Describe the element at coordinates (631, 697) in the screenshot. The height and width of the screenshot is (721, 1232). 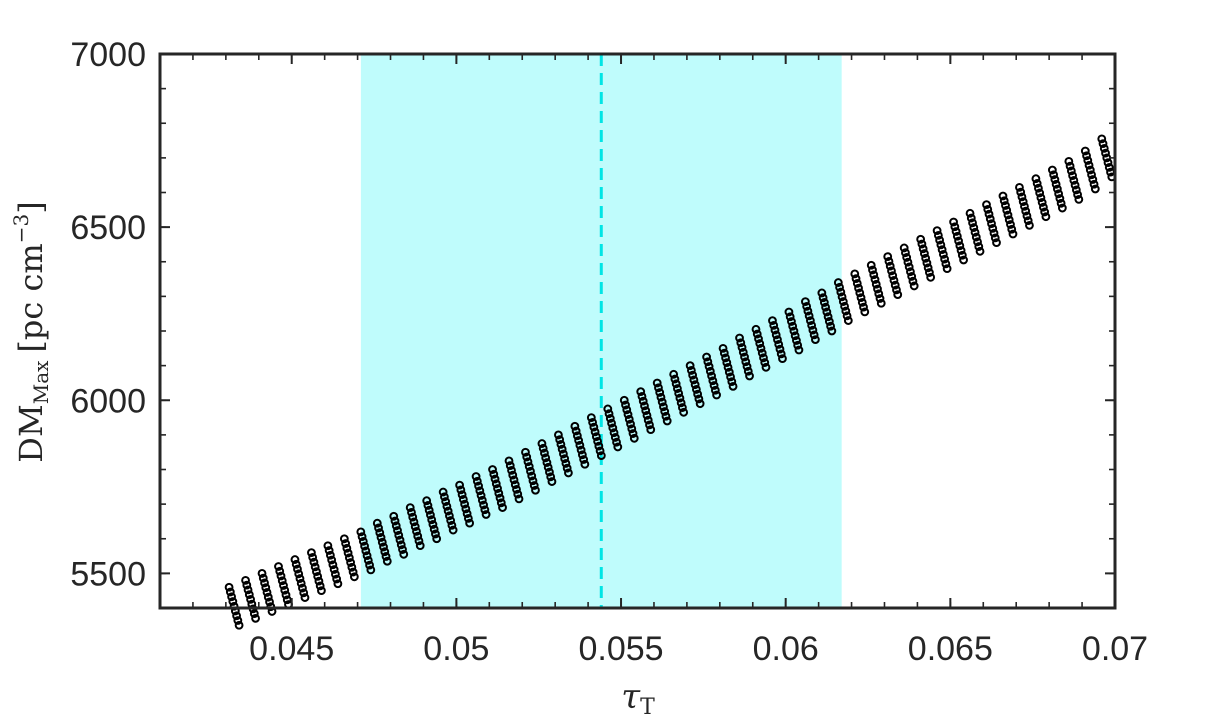
I see `x-axis-label-symbol: τ` at that location.